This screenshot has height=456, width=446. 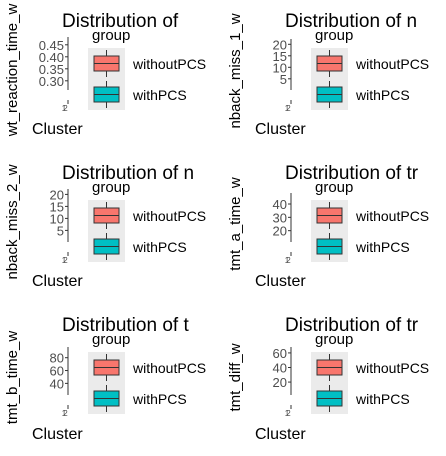 I want to click on y-axis-label: wt_reaction_time_w, so click(x=12, y=71).